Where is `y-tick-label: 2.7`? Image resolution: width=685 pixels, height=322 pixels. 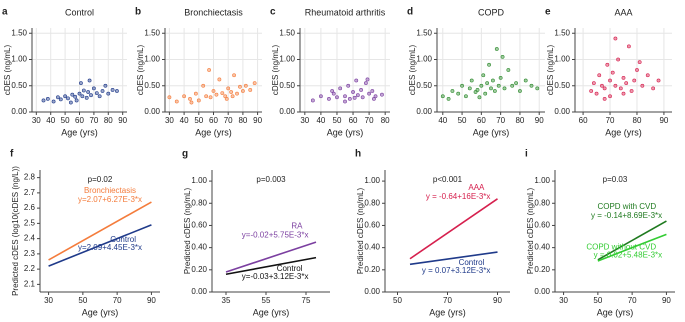 y-tick-label: 2.7 is located at coordinates (30, 192).